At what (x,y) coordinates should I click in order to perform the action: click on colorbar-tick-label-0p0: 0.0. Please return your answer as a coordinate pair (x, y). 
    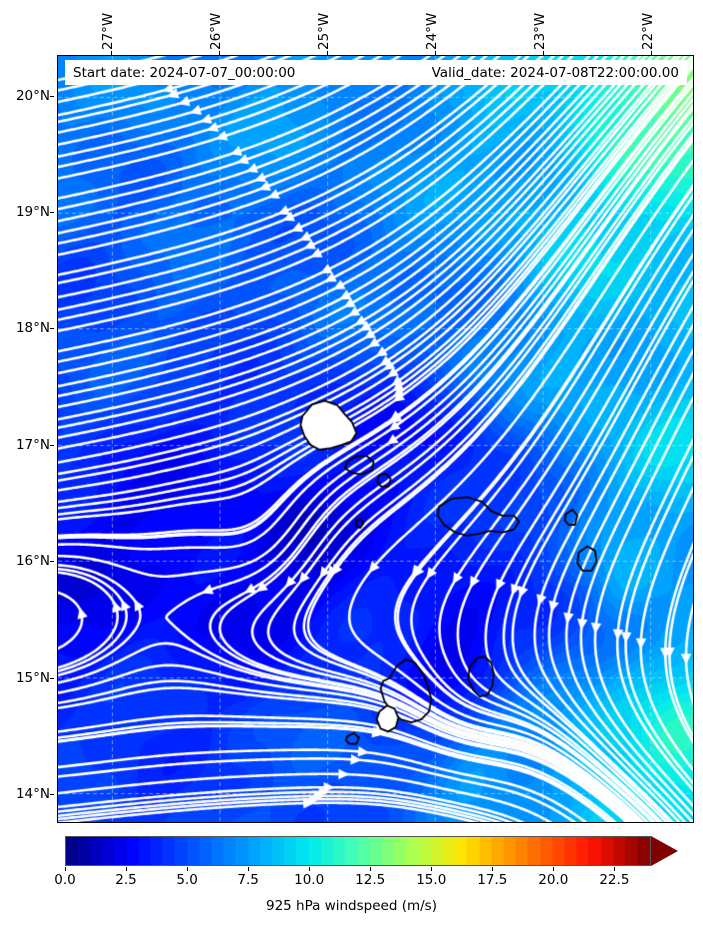
    Looking at the image, I should click on (65, 880).